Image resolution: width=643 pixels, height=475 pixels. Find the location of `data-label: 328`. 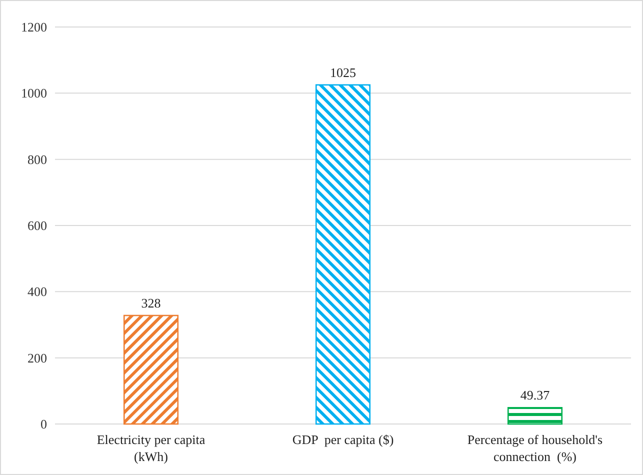

data-label: 328 is located at coordinates (151, 302).